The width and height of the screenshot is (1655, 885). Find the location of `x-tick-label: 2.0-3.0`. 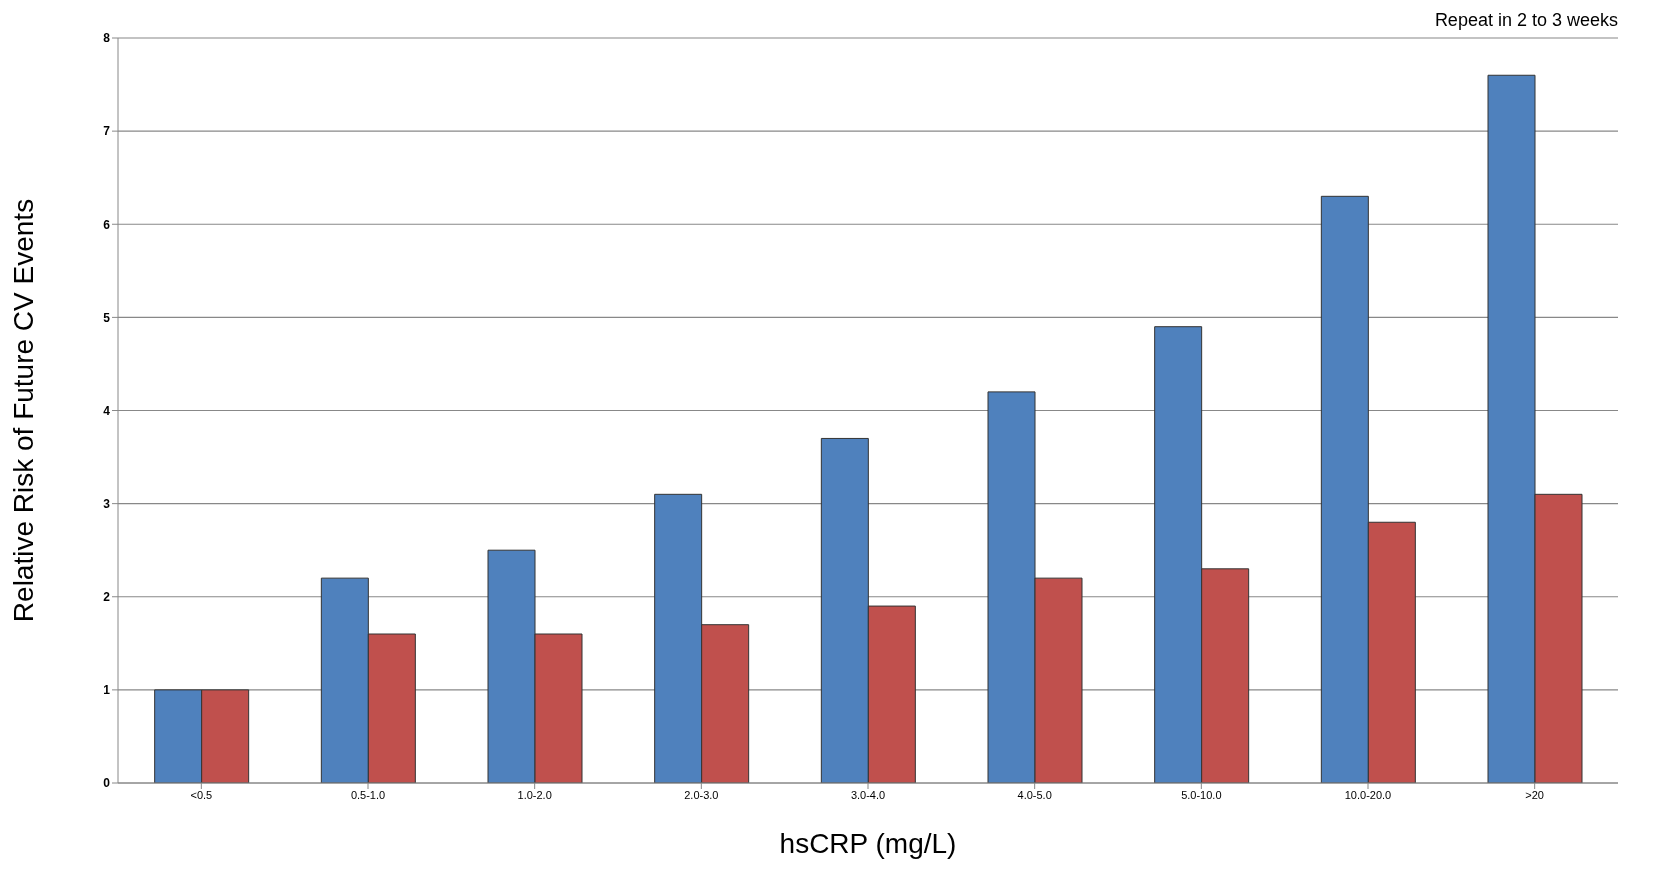

x-tick-label: 2.0-3.0 is located at coordinates (701, 794).